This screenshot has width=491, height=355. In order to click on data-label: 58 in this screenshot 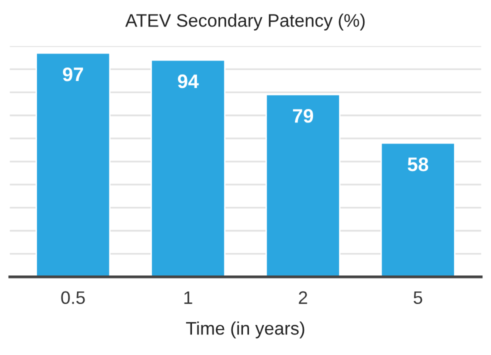, I will do `click(418, 164)`.